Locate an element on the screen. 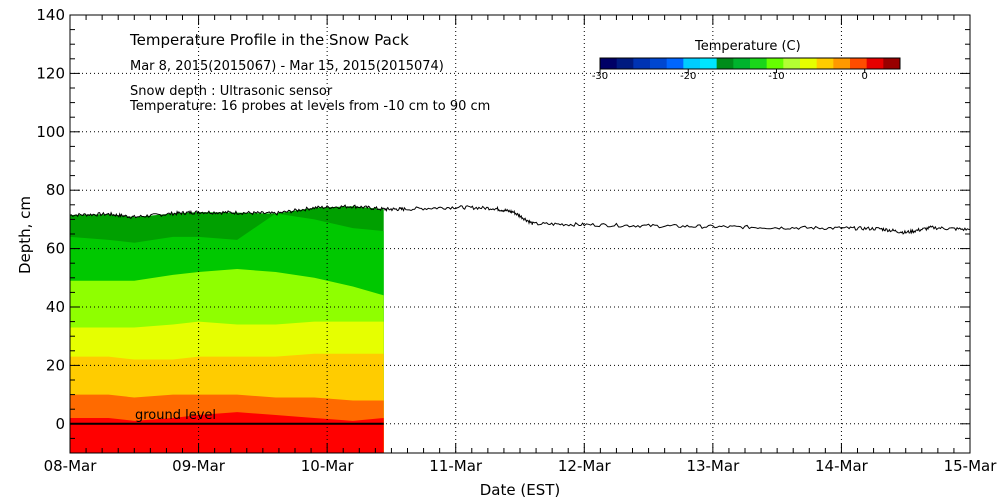 The width and height of the screenshot is (1000, 500). colorbar-frame is located at coordinates (750, 63).